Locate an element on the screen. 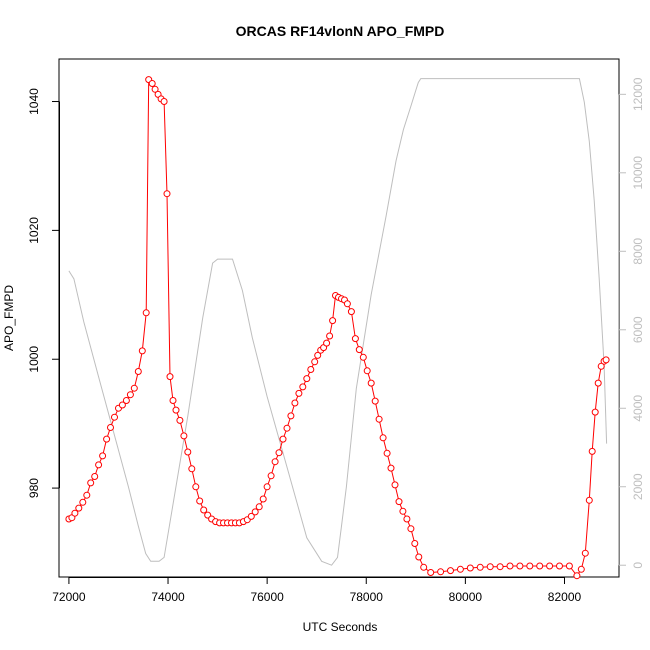 This screenshot has height=650, width=650. right-tick-label: 0 is located at coordinates (638, 565).